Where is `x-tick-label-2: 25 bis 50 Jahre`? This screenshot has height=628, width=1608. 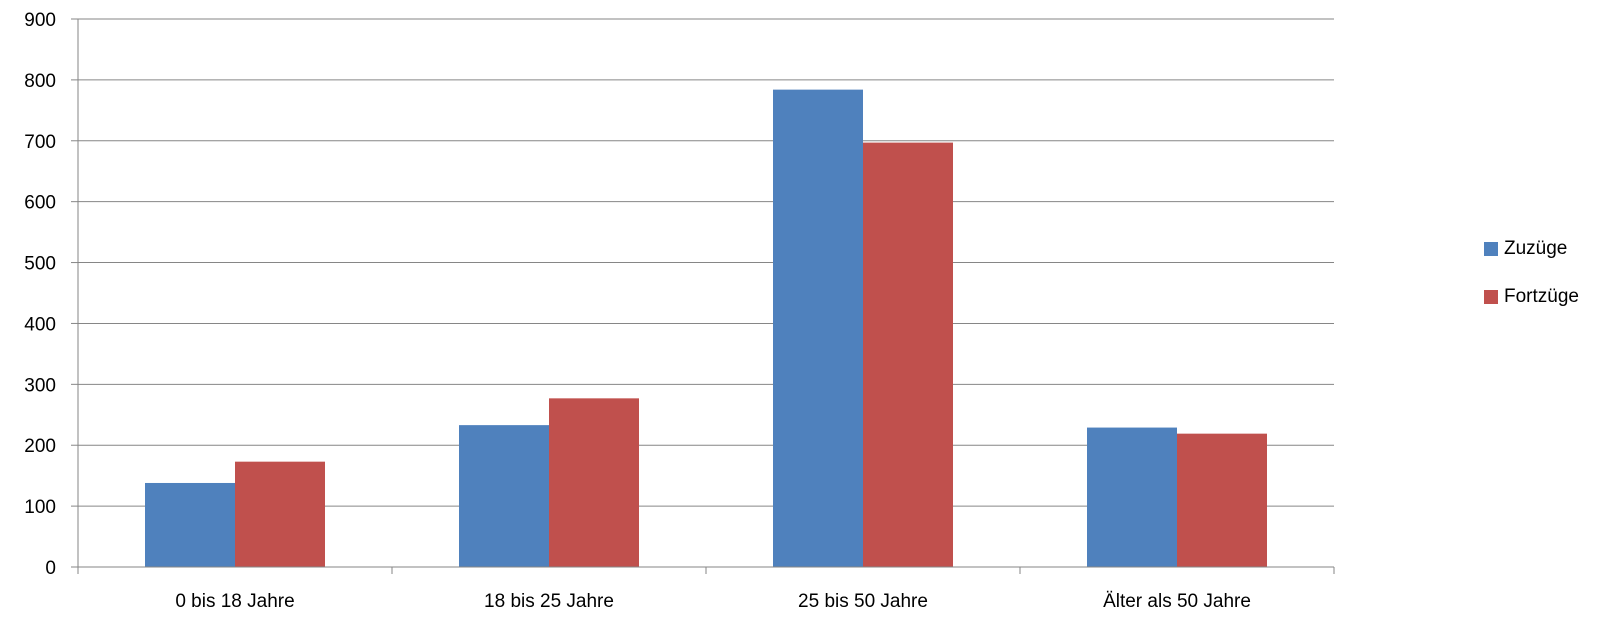 x-tick-label-2: 25 bis 50 Jahre is located at coordinates (863, 601).